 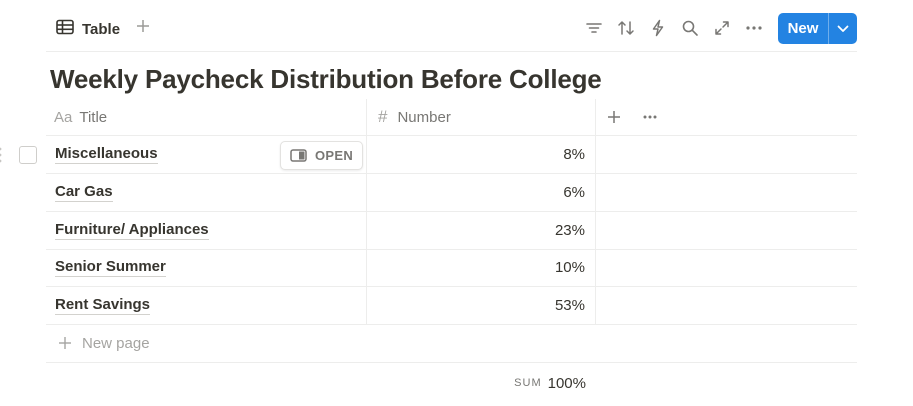 I want to click on column-more-button, so click(x=650, y=117).